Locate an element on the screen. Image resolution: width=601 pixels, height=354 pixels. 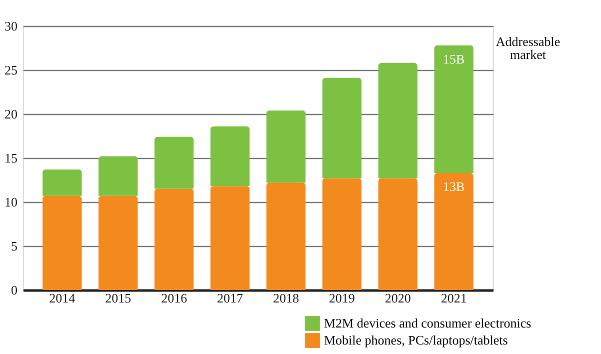
y-tick-label: 10 is located at coordinates (11, 202).